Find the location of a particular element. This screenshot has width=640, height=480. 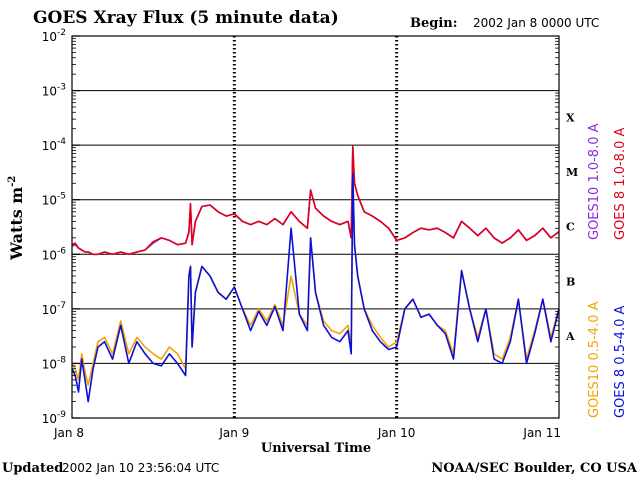

updated-label: Updated is located at coordinates (32, 468).